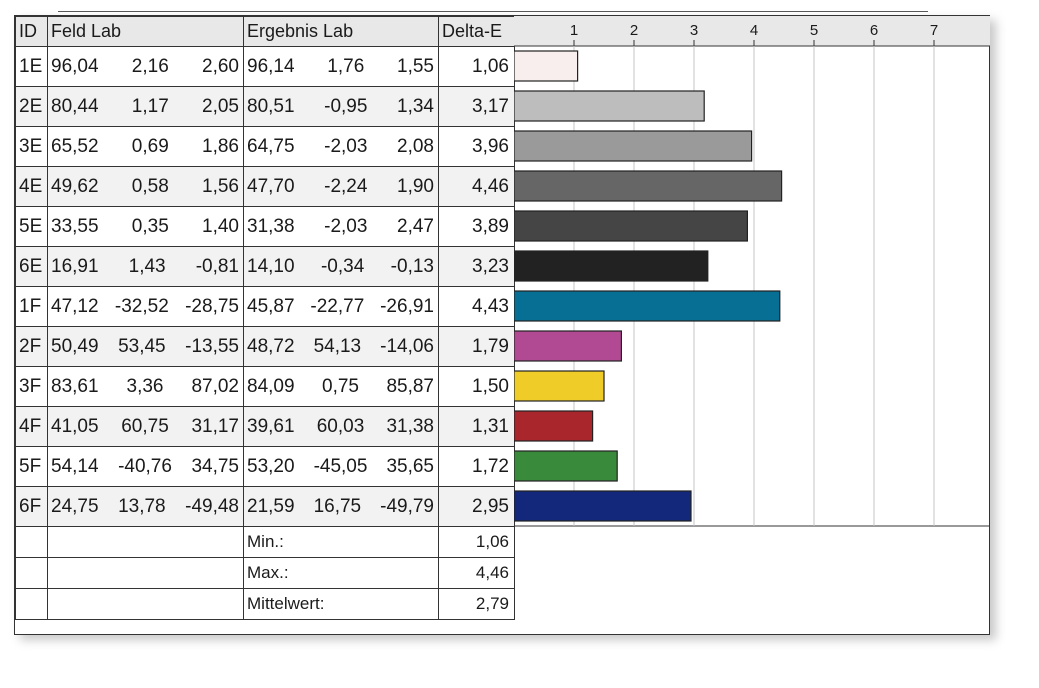  I want to click on ergebnis-l-value: 45,87, so click(271, 306).